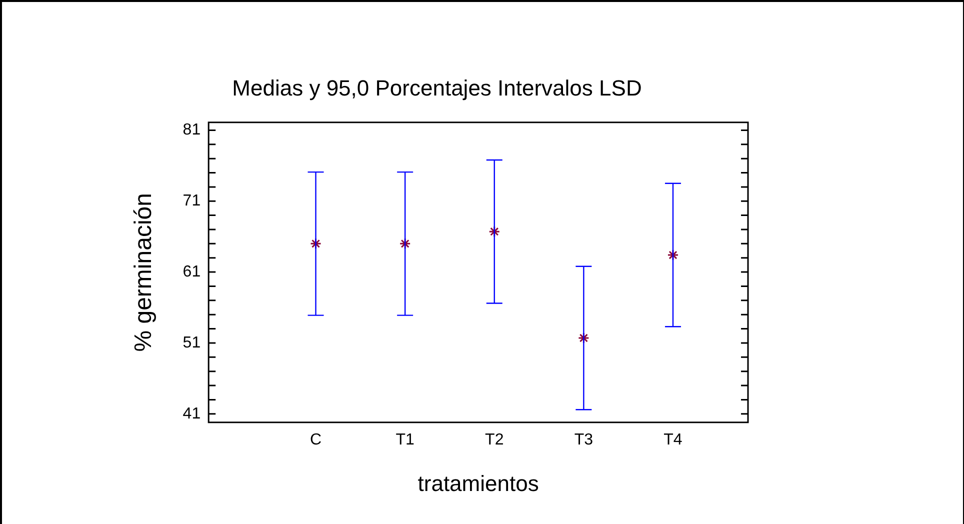 Image resolution: width=964 pixels, height=524 pixels. I want to click on x-tick-label: C, so click(316, 439).